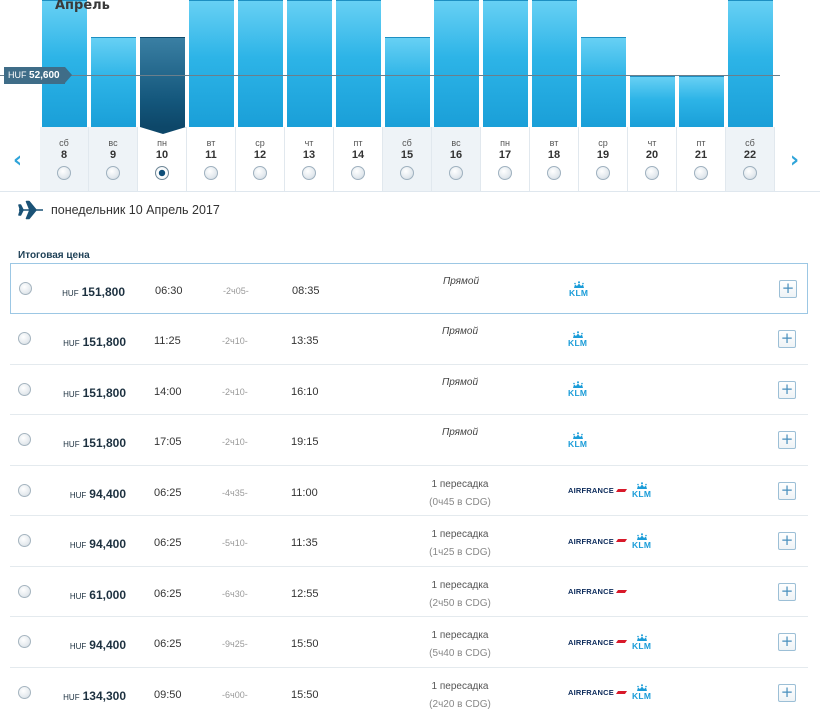 The height and width of the screenshot is (713, 820). Describe the element at coordinates (309, 159) in the screenshot. I see `day-column: чт 13` at that location.